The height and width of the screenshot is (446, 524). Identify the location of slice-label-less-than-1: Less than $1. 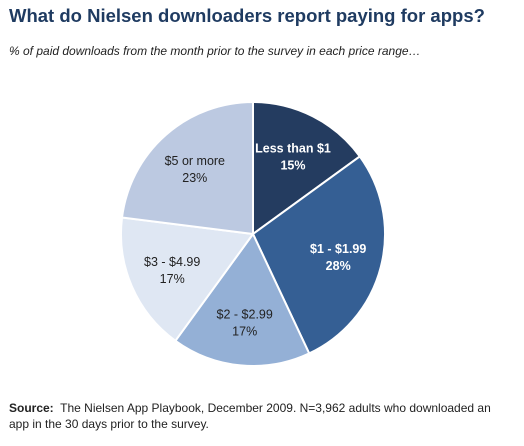
(293, 149).